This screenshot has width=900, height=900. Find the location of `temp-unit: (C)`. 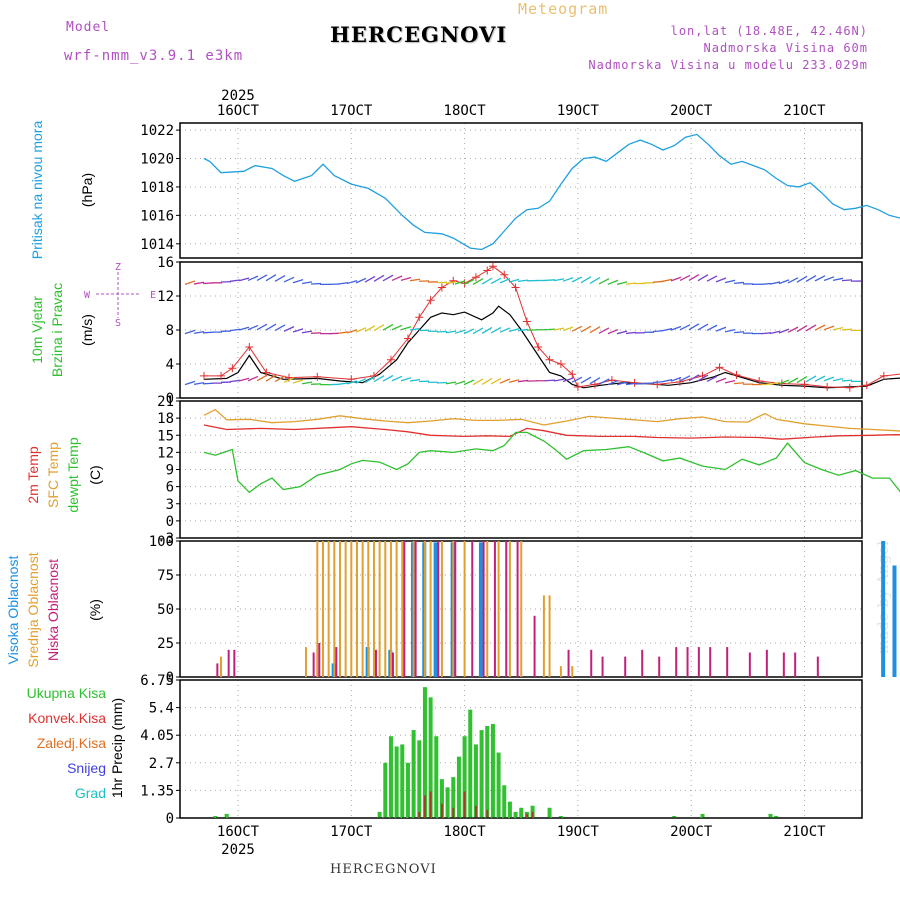

temp-unit: (C) is located at coordinates (95, 474).